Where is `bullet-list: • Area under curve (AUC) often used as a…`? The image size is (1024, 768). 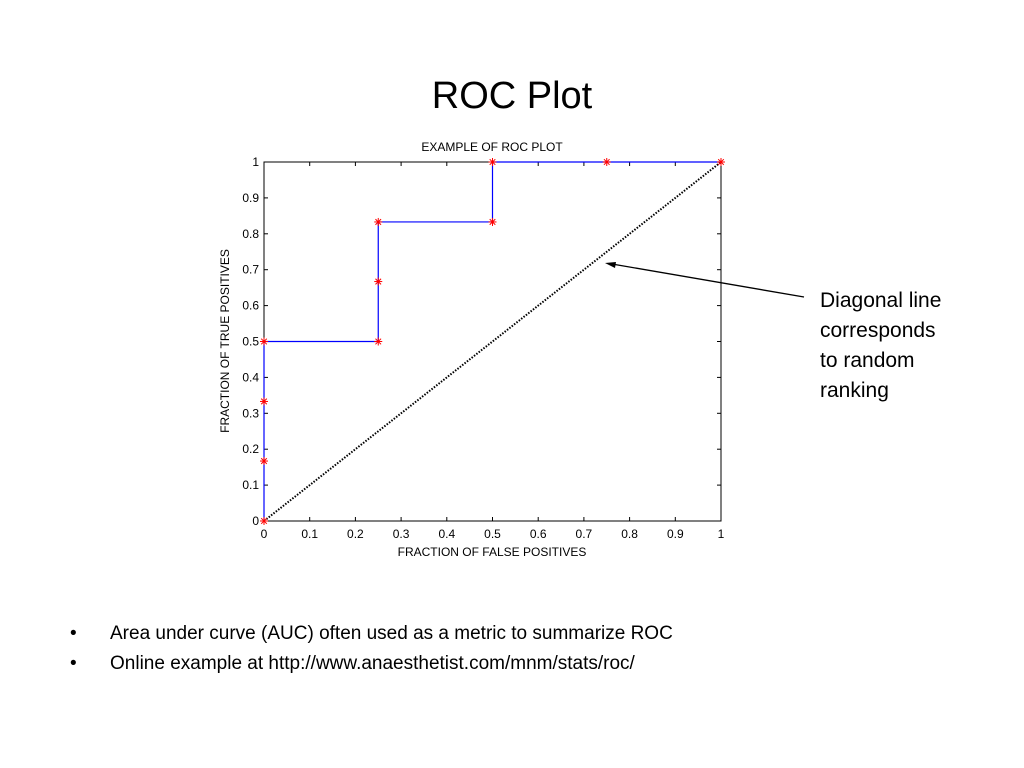
bullet-list: • Area under curve (AUC) often used as a… is located at coordinates (370, 649).